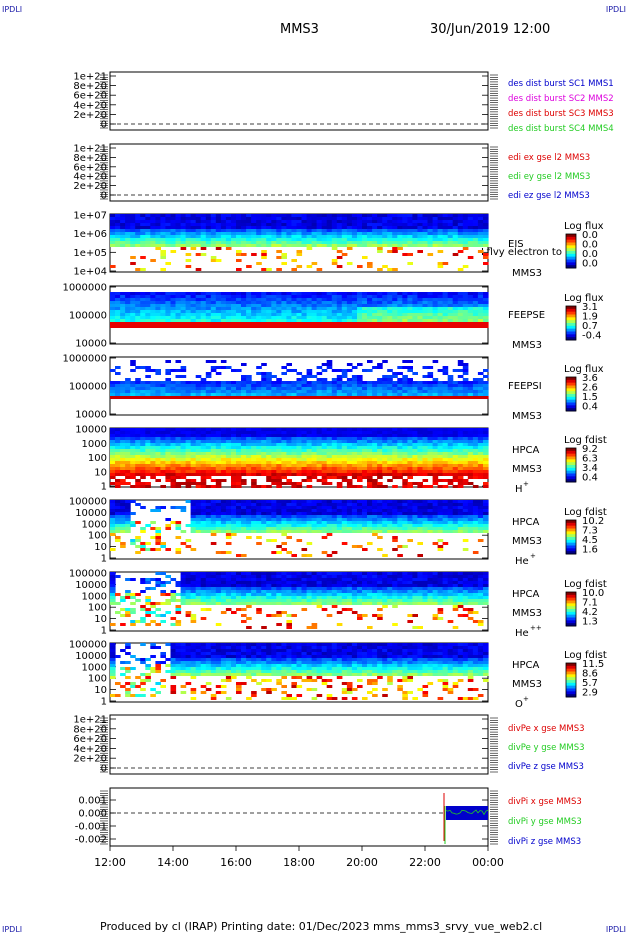 The height and width of the screenshot is (934, 630). I want to click on y-tick-label: 100, so click(97, 608).